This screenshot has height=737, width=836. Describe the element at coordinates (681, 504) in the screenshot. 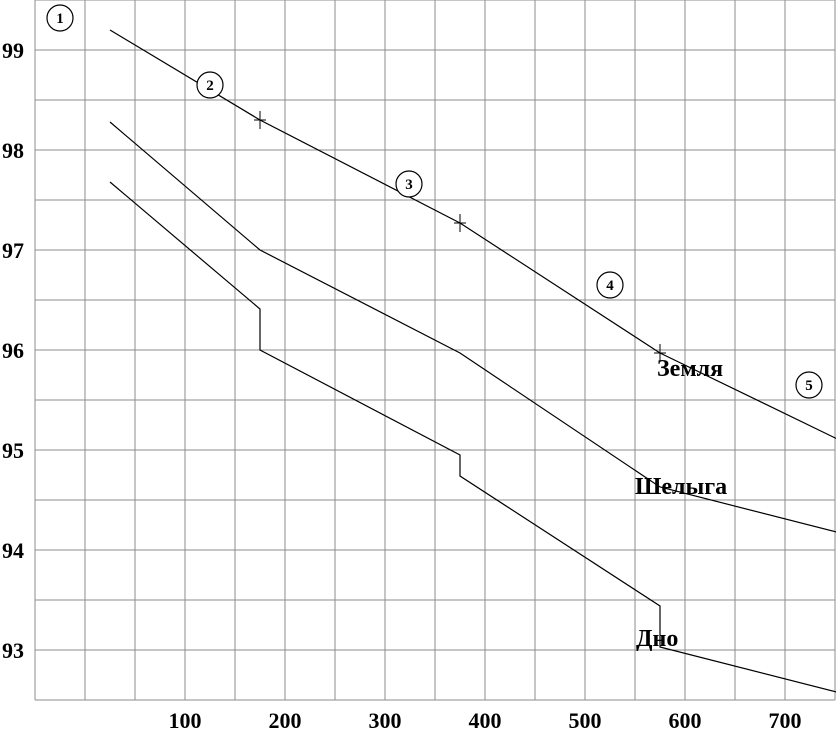

I see `series-labels: Земля Шелыга Дно` at that location.